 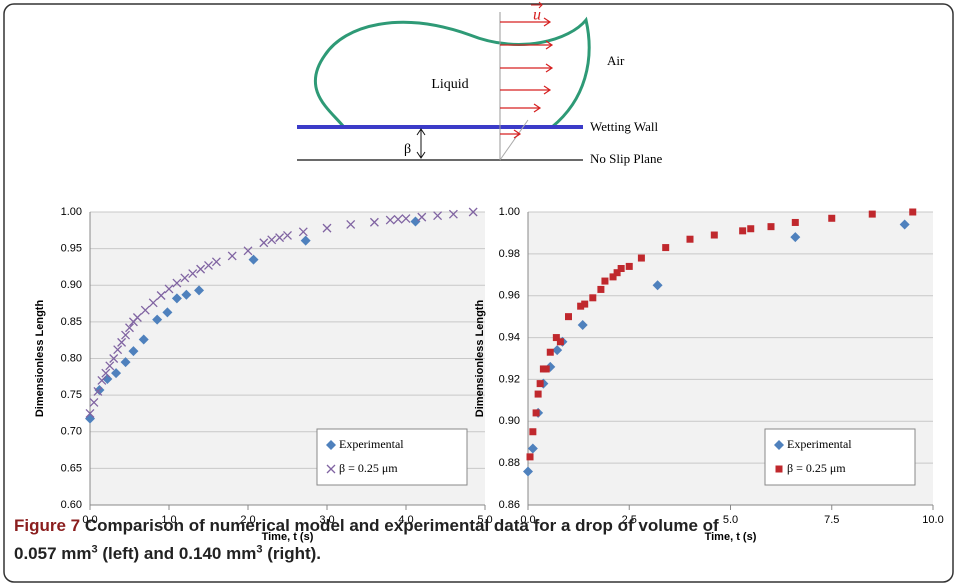 What do you see at coordinates (392, 457) in the screenshot?
I see `legend-box` at bounding box center [392, 457].